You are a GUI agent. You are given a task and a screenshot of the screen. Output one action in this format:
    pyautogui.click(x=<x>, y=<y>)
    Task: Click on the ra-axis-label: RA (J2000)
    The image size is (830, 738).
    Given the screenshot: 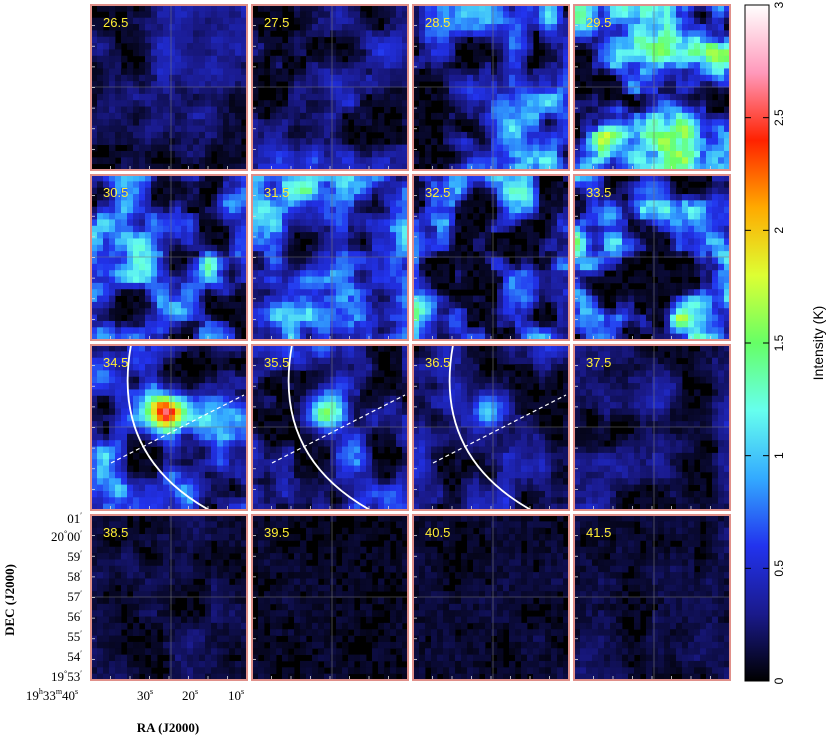 What is the action you would take?
    pyautogui.click(x=168, y=727)
    